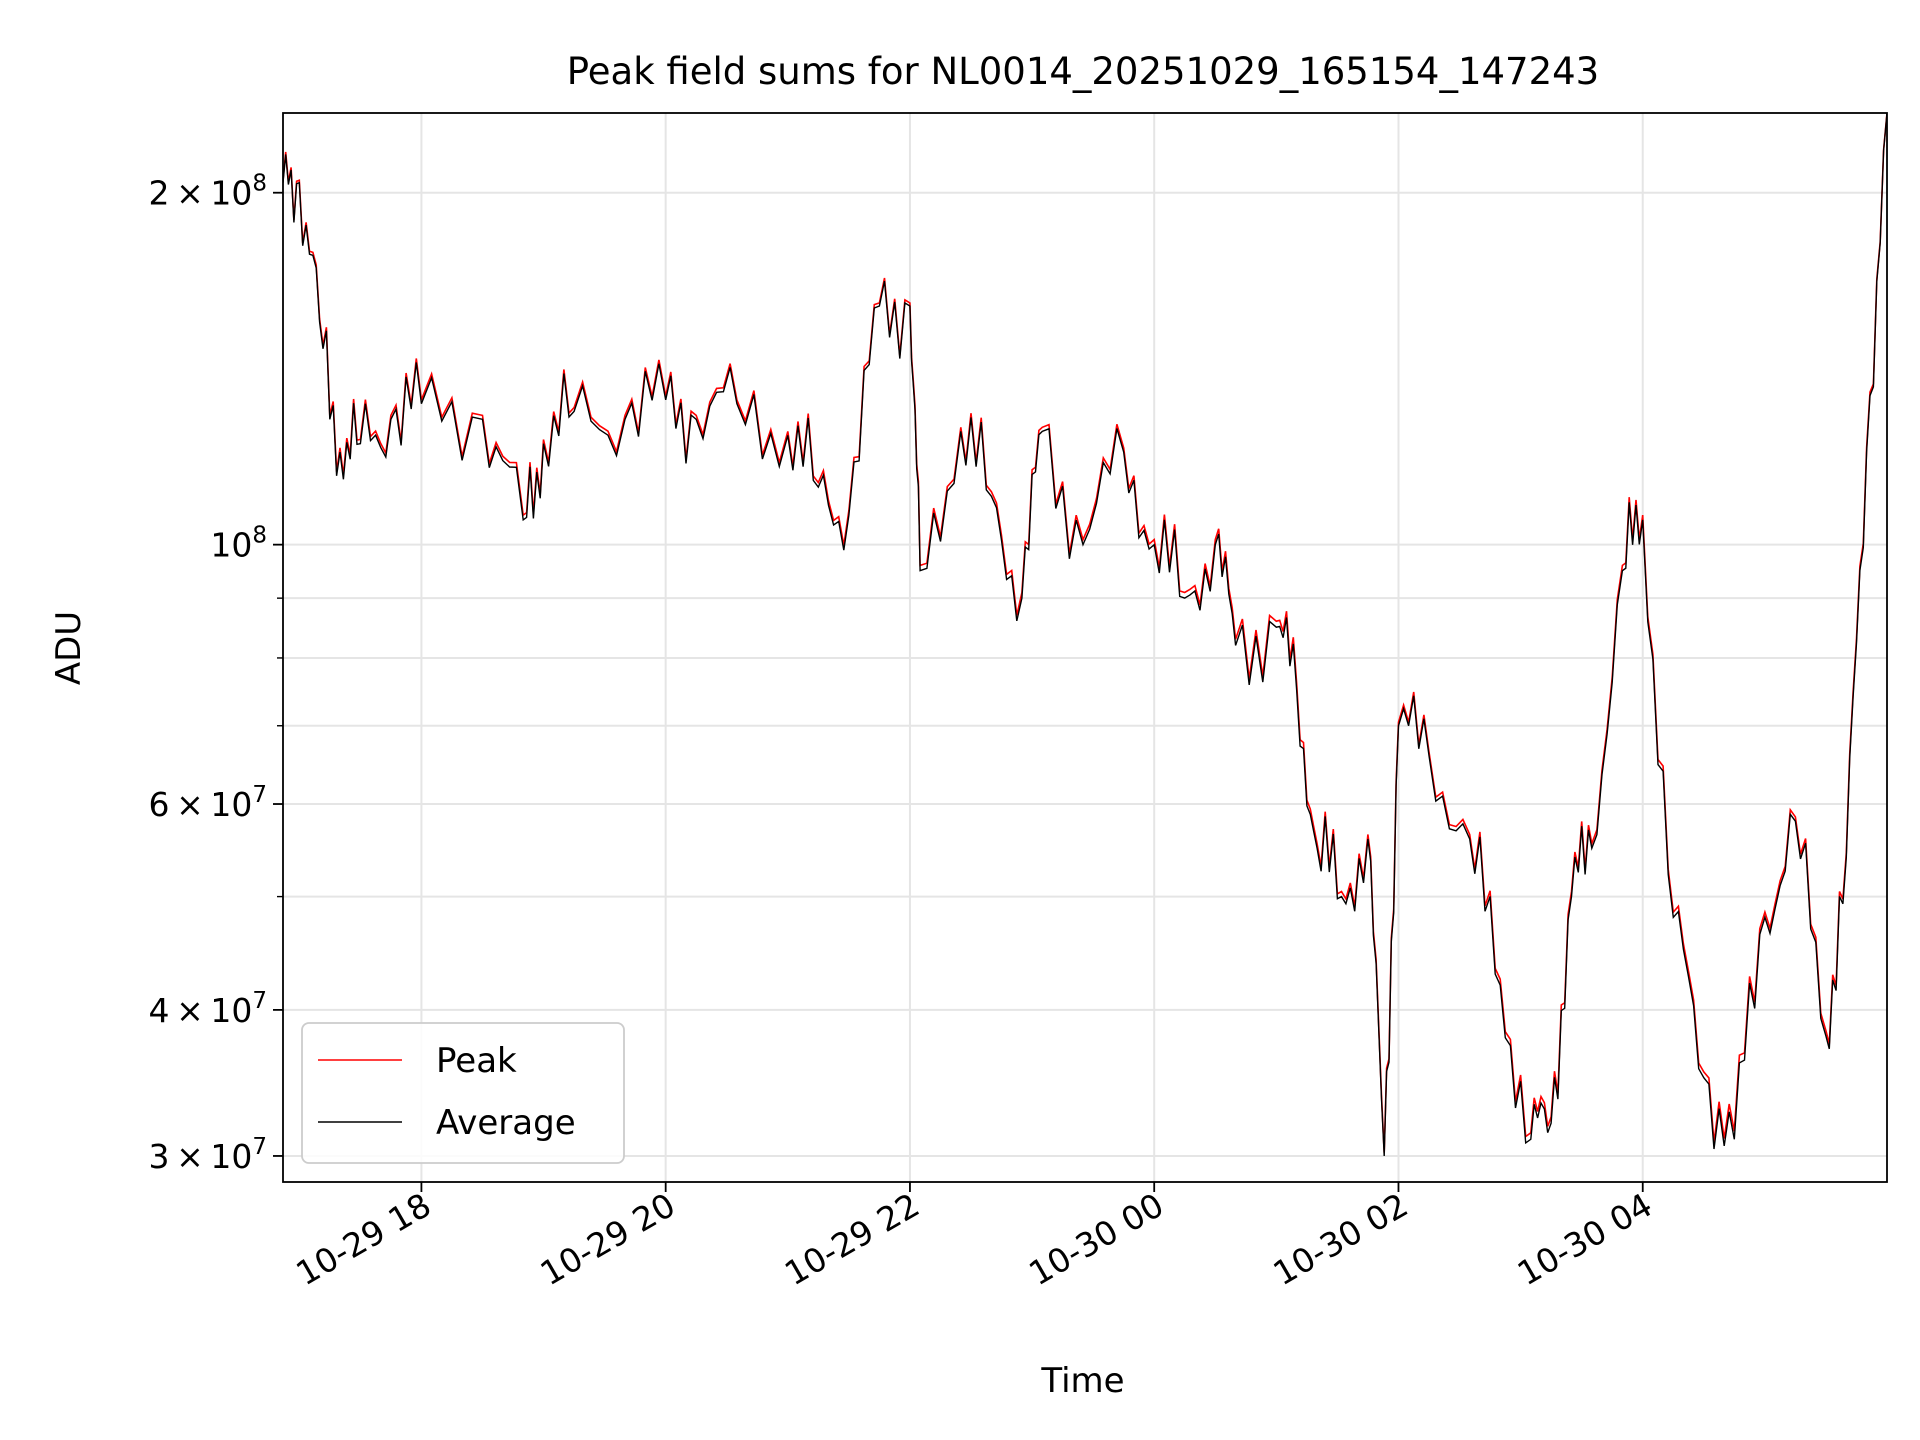 This screenshot has width=1920, height=1440. I want to click on y-axis-label: ADU, so click(69, 648).